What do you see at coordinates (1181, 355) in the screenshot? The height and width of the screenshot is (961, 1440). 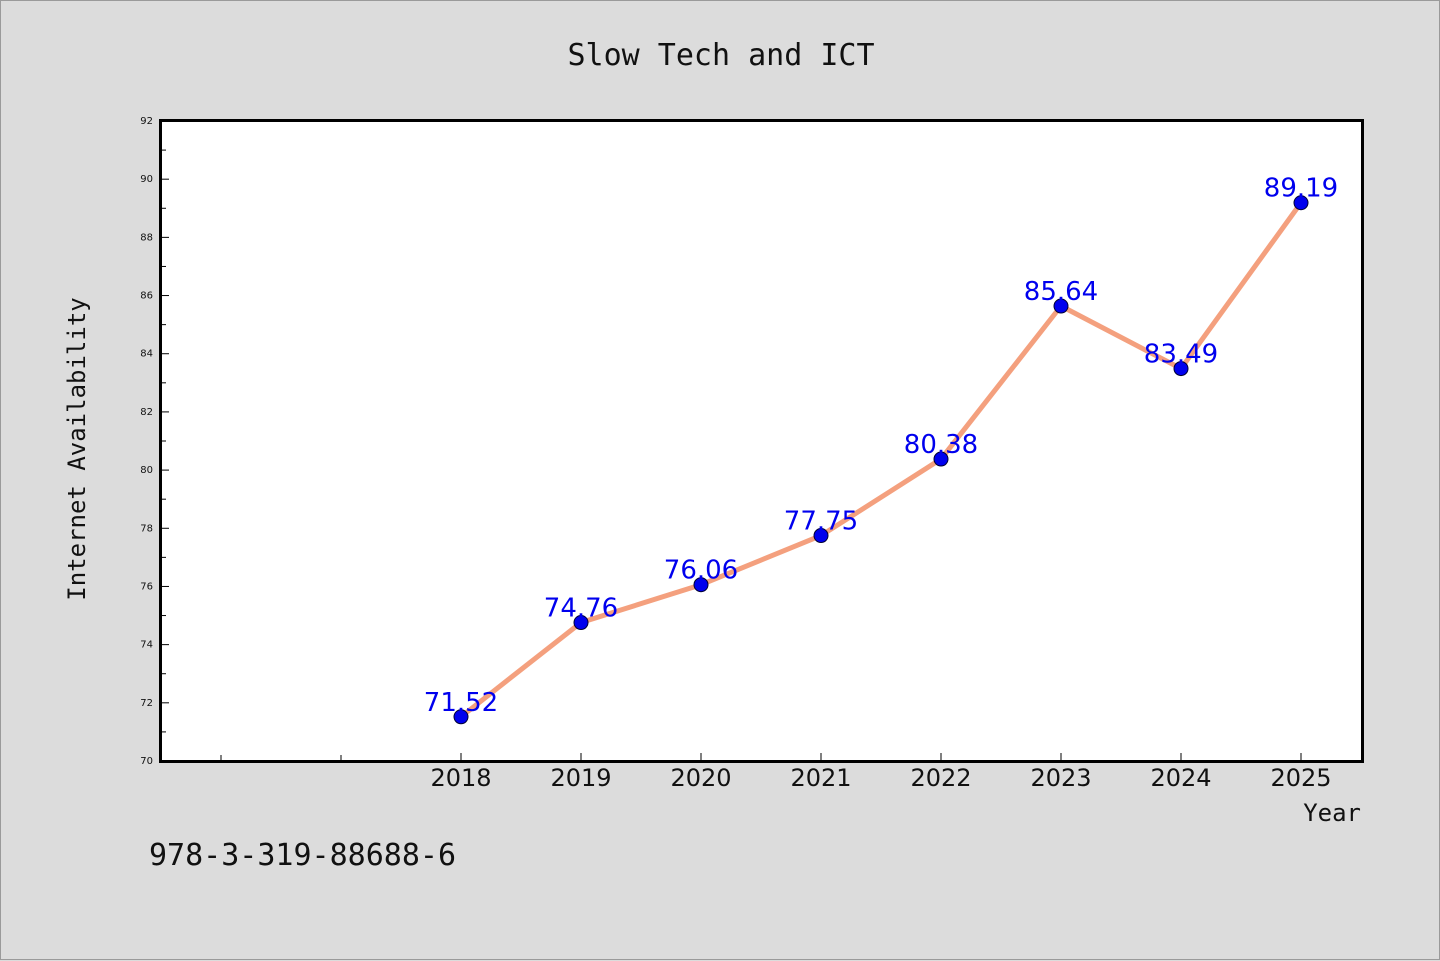 I see `data-label: 83.49` at bounding box center [1181, 355].